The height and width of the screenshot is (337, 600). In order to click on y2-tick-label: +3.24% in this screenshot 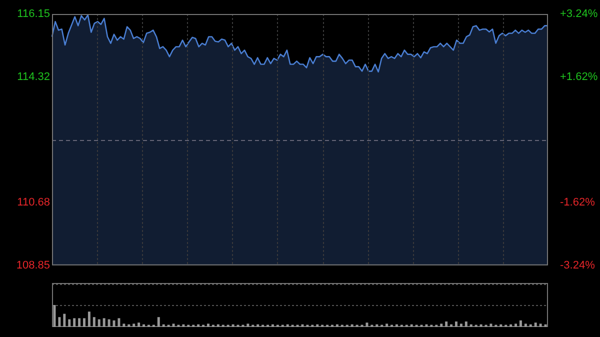, I will do `click(579, 14)`.